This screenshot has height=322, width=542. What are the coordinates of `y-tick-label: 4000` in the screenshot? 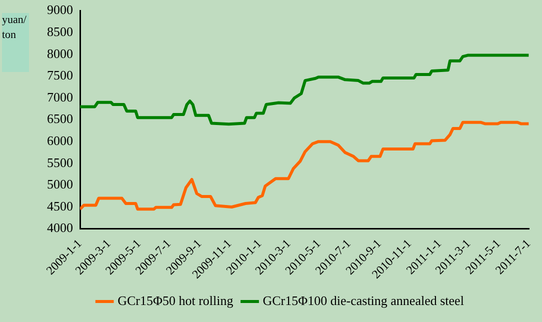 It's located at (60, 228).